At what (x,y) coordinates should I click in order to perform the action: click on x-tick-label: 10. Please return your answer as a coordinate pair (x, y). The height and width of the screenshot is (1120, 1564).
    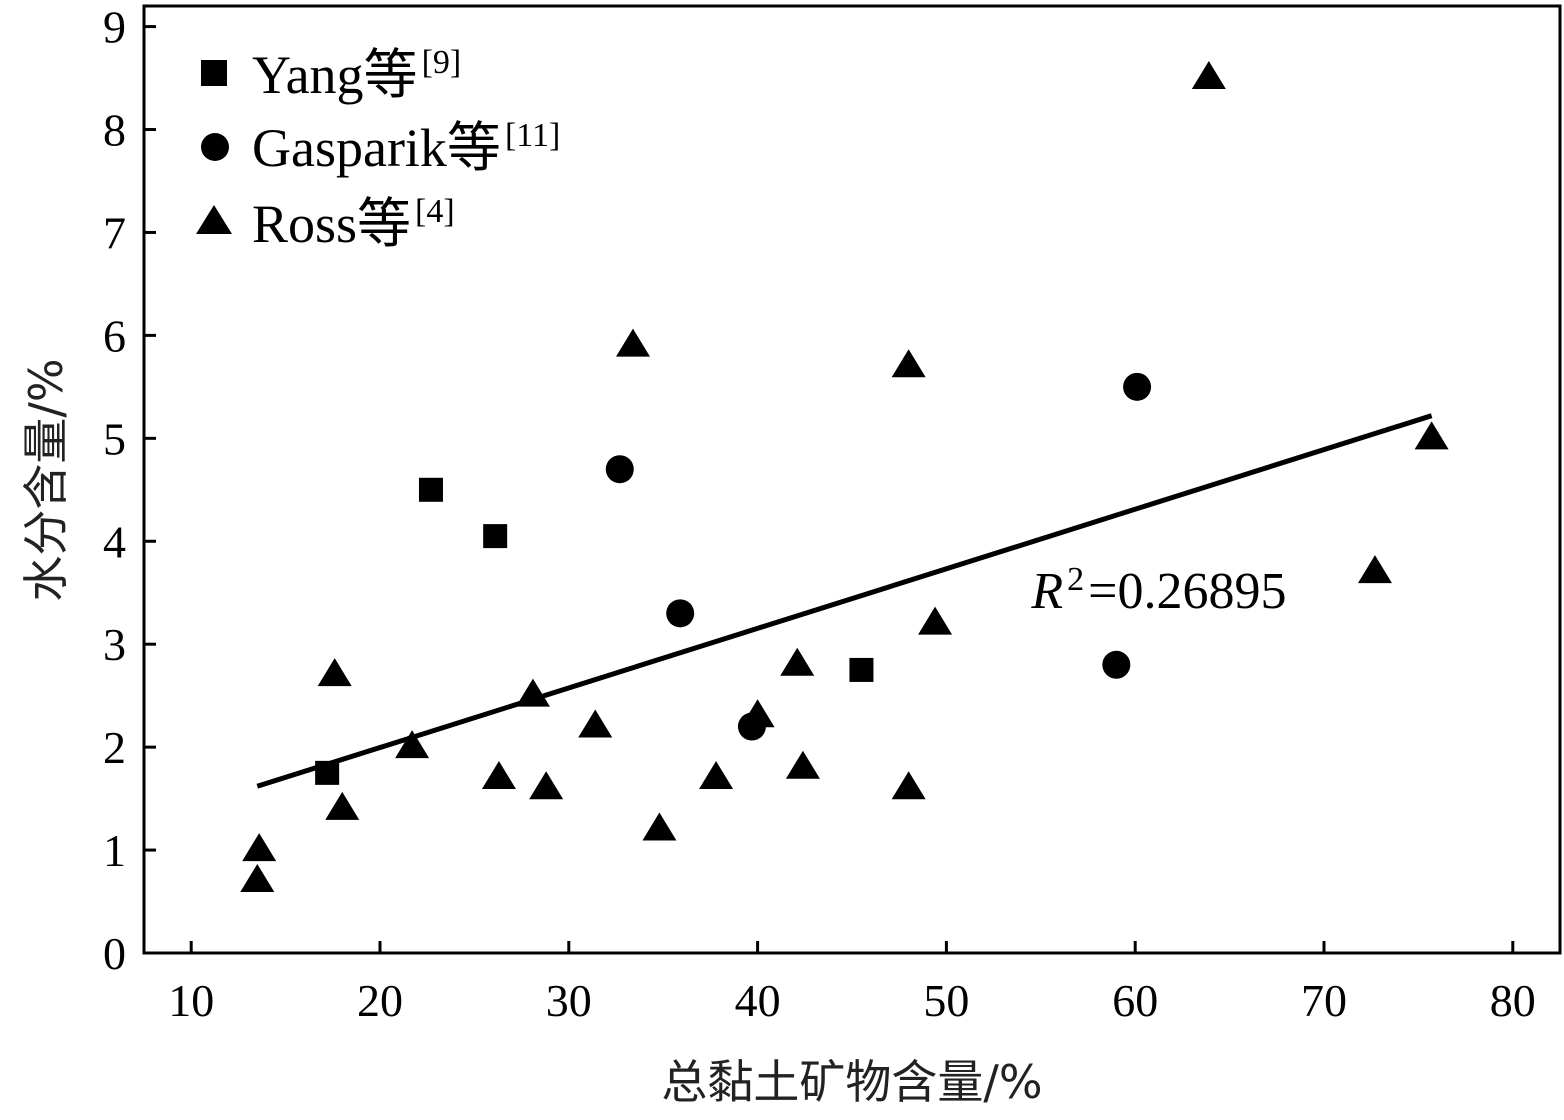
    Looking at the image, I should click on (191, 1000).